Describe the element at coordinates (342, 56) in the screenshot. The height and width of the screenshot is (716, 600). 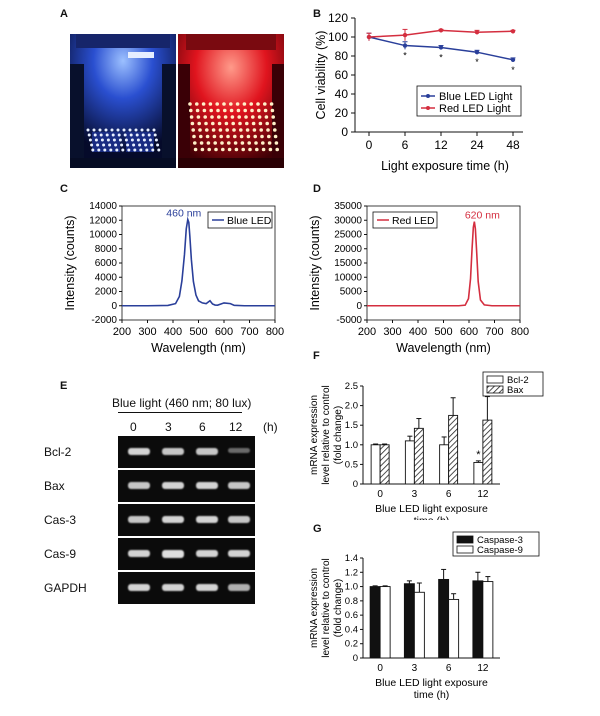
I see `y-tick-label: 80` at that location.